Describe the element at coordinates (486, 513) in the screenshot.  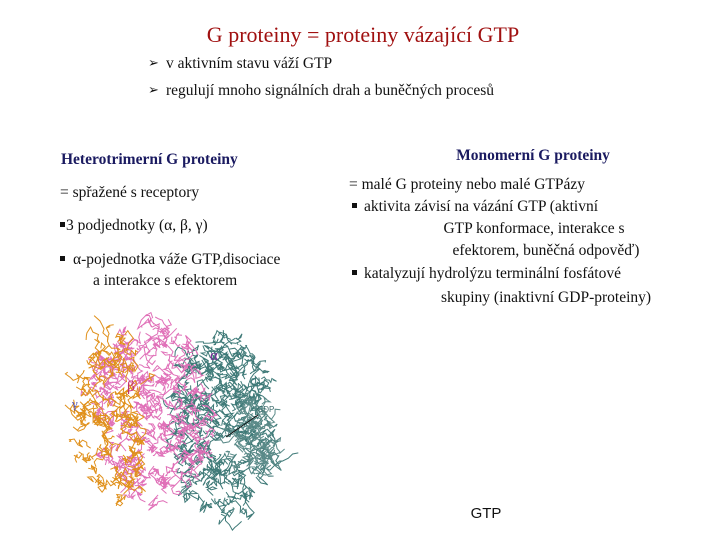
I see `caption: GTP` at that location.